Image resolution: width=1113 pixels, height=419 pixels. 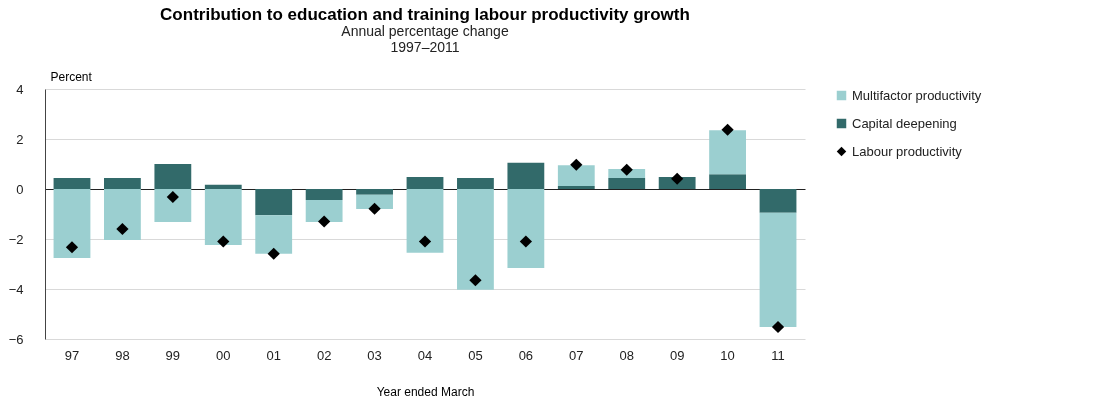 What do you see at coordinates (72, 355) in the screenshot?
I see `x-tick-label: 97` at bounding box center [72, 355].